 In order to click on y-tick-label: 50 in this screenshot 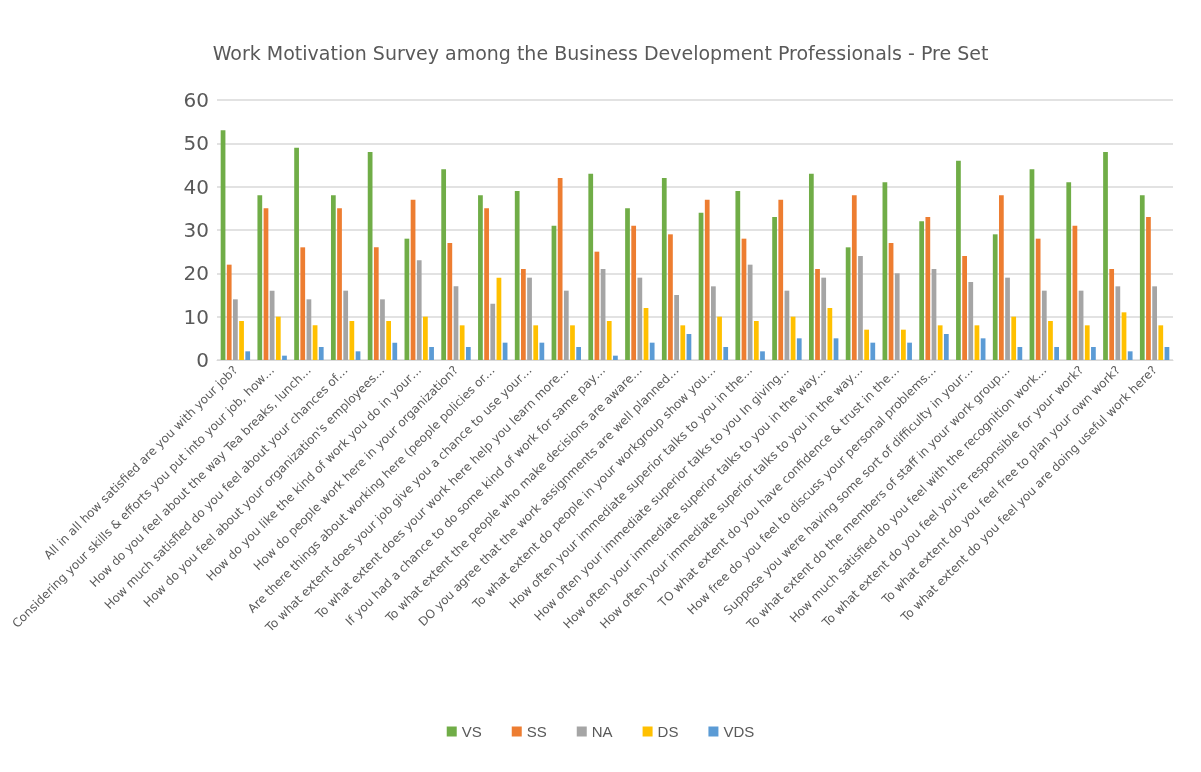, I will do `click(196, 143)`.